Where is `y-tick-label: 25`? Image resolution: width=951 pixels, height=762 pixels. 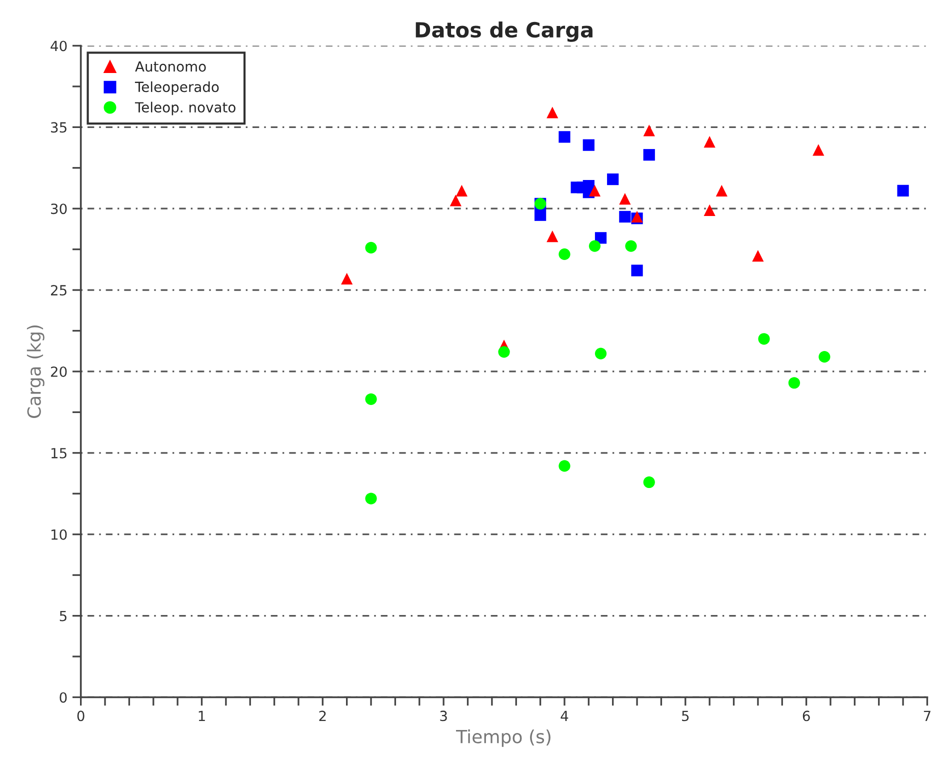
y-tick-label: 25 is located at coordinates (58, 290).